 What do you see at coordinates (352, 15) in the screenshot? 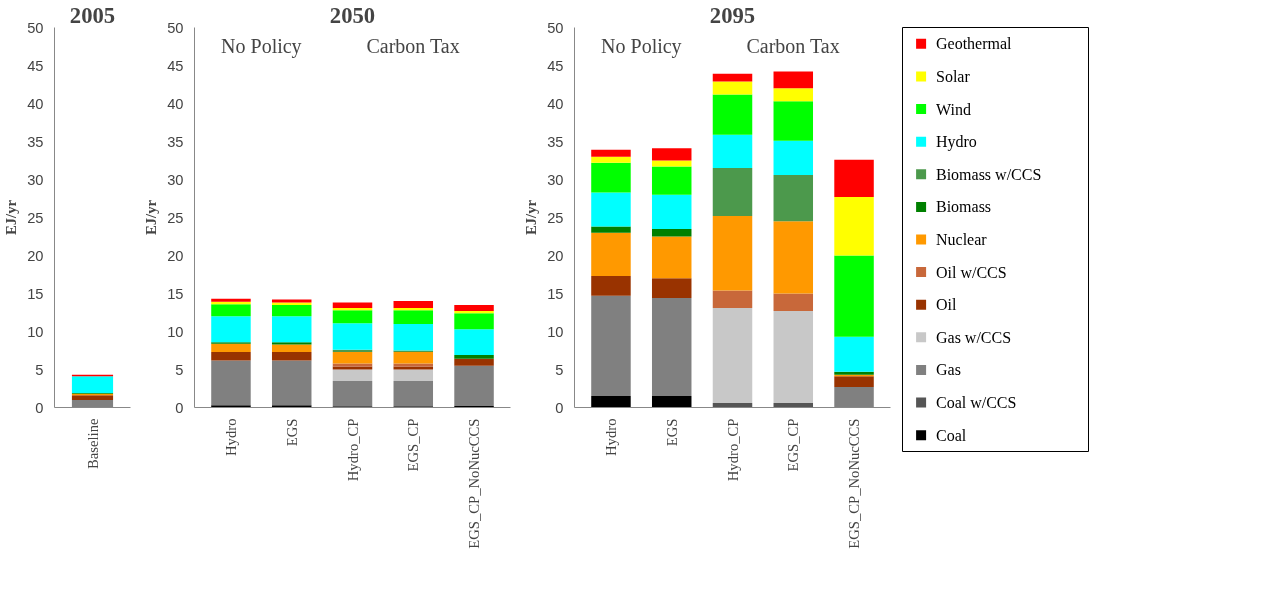
I see `chart-title: 2050` at bounding box center [352, 15].